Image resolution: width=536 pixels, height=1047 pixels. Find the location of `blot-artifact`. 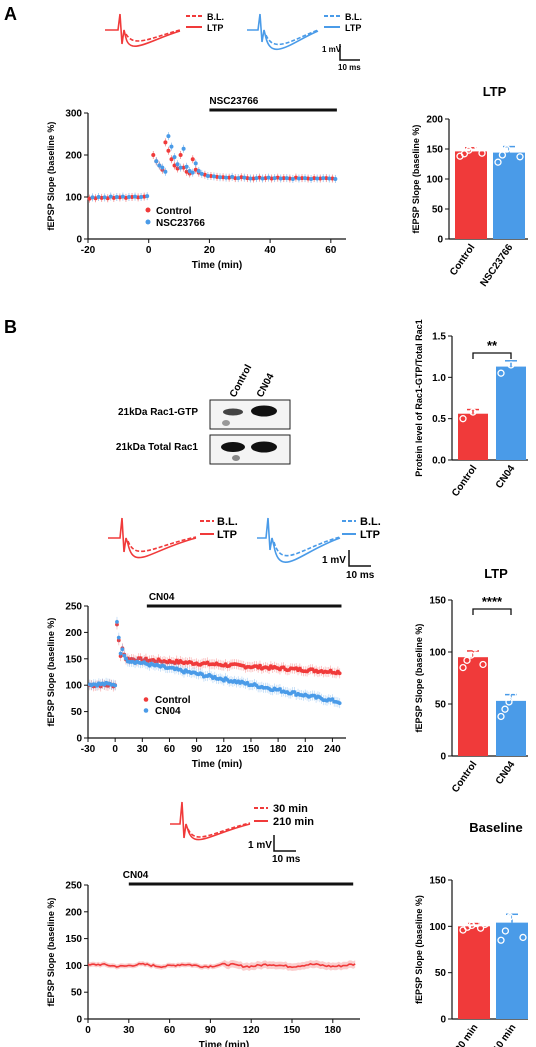

blot-artifact is located at coordinates (226, 423).